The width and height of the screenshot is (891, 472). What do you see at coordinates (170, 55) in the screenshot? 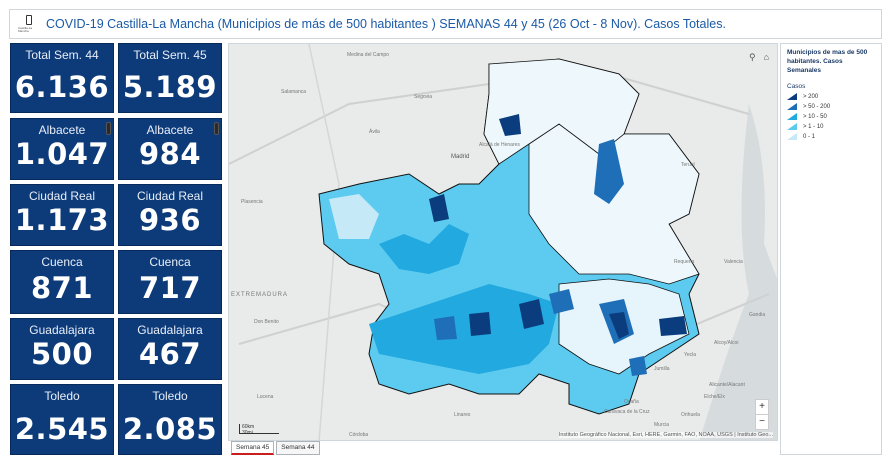
I see `card-label: Total Sem. 45` at bounding box center [170, 55].